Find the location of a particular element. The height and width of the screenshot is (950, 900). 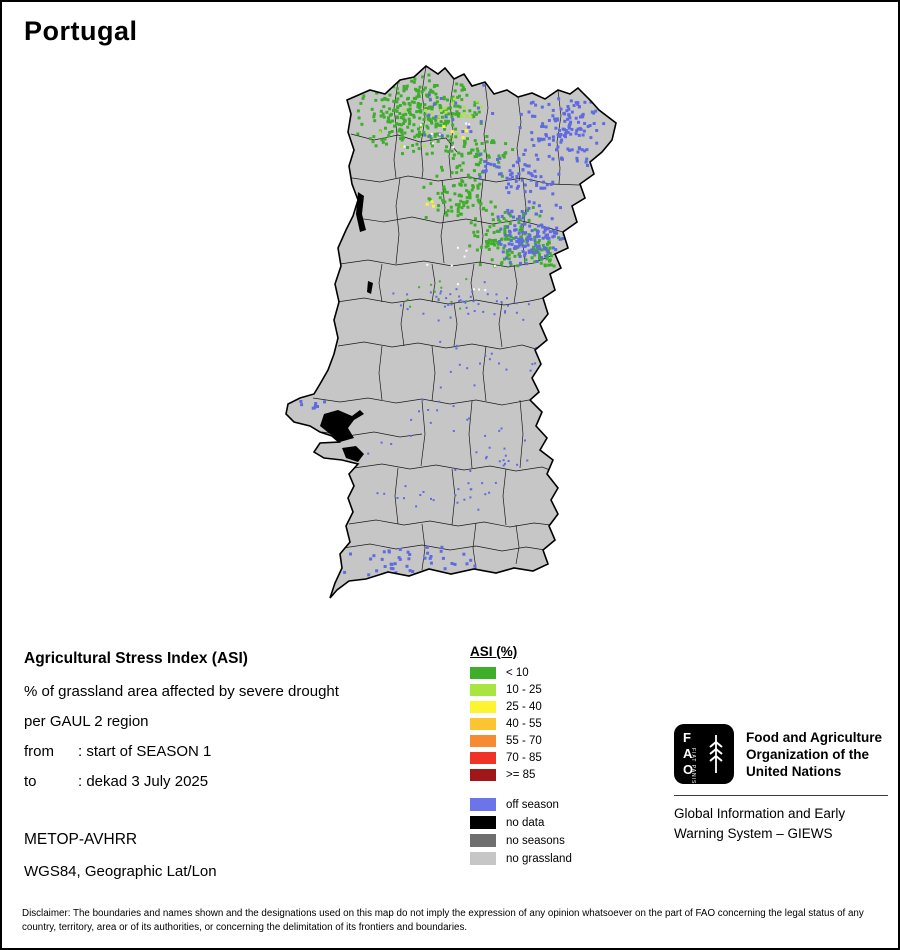

fao-motto: FIAT PANIS is located at coordinates (693, 766).